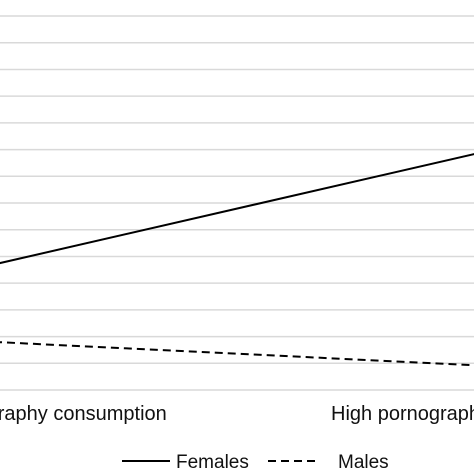 This screenshot has height=474, width=474. I want to click on legend-label-males: Males, so click(363, 462).